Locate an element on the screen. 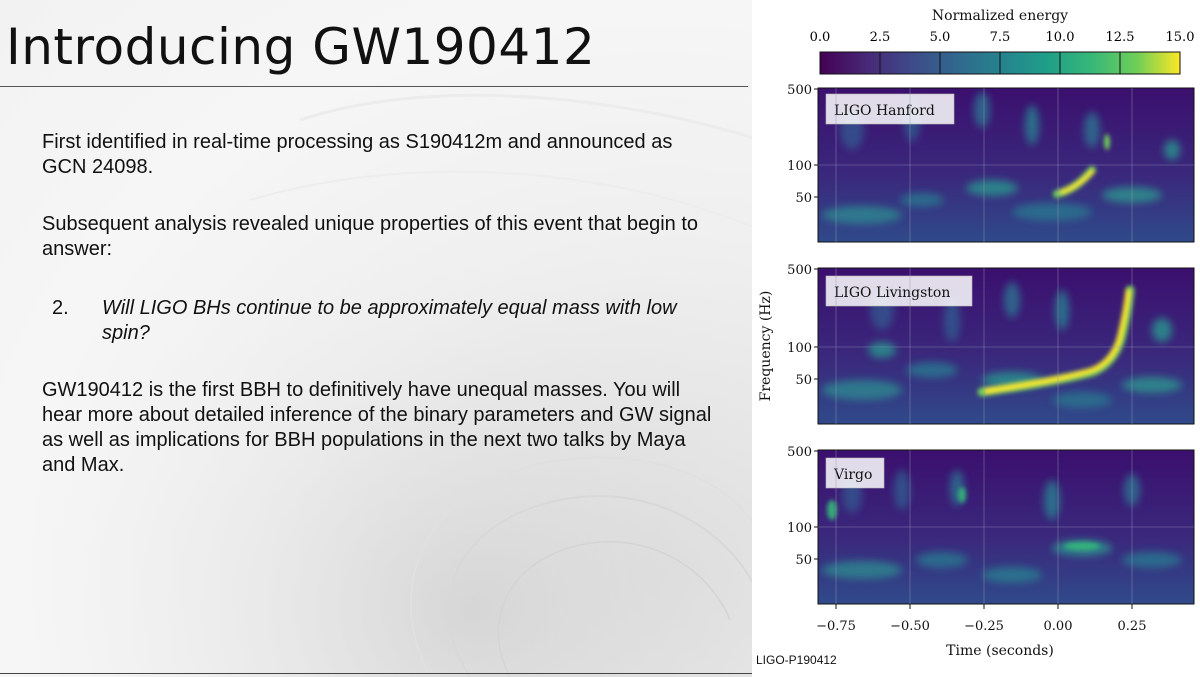  colorbar-tick-label: 2.5 is located at coordinates (880, 37).